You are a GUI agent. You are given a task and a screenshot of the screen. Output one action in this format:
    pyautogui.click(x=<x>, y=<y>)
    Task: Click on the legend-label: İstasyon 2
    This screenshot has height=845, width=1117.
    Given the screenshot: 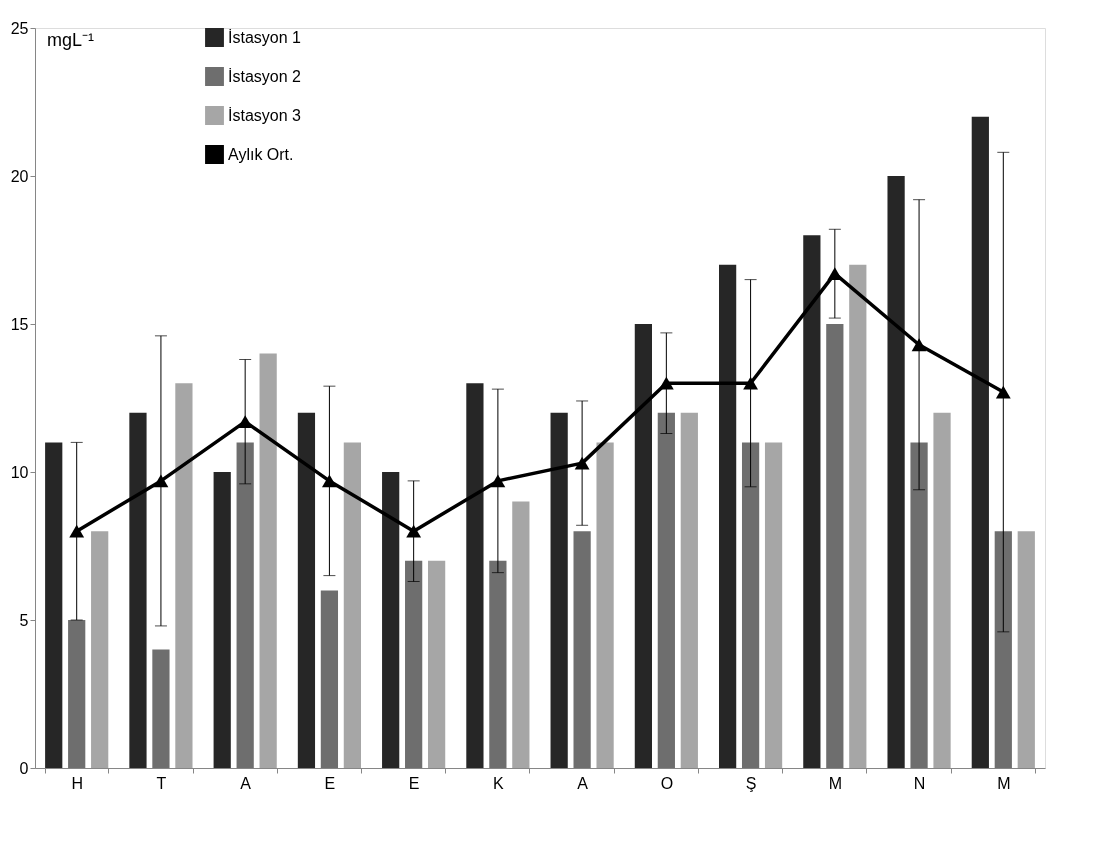 What is the action you would take?
    pyautogui.click(x=265, y=75)
    